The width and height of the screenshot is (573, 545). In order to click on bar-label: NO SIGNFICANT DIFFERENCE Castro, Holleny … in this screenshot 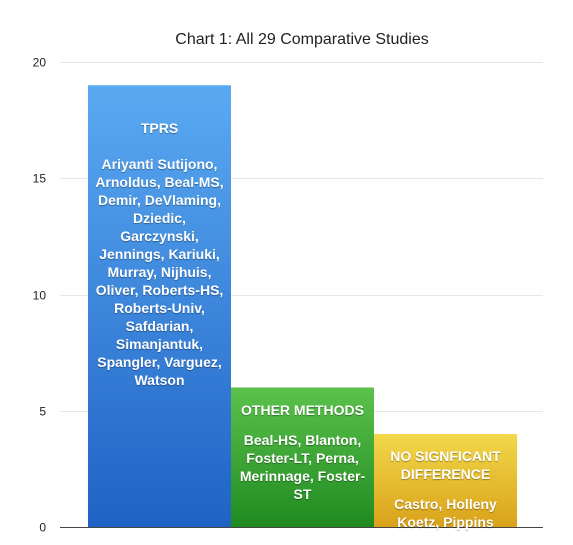, I will do `click(445, 489)`.